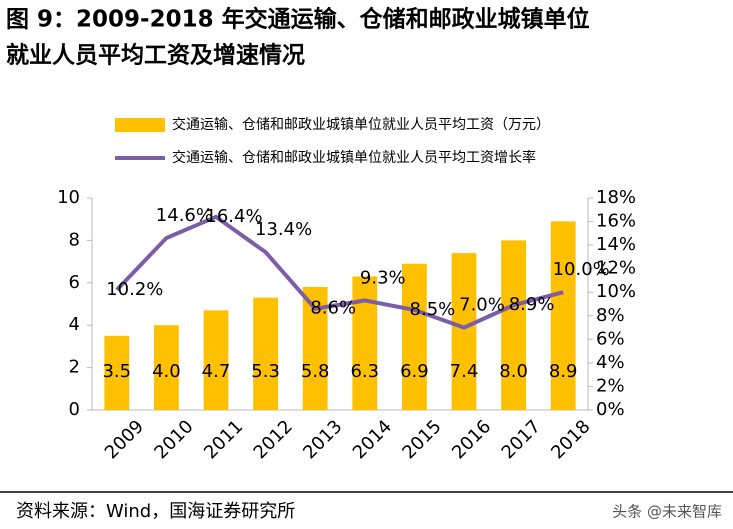 This screenshot has width=733, height=529. What do you see at coordinates (265, 371) in the screenshot?
I see `bar-value-label: 5.3` at bounding box center [265, 371].